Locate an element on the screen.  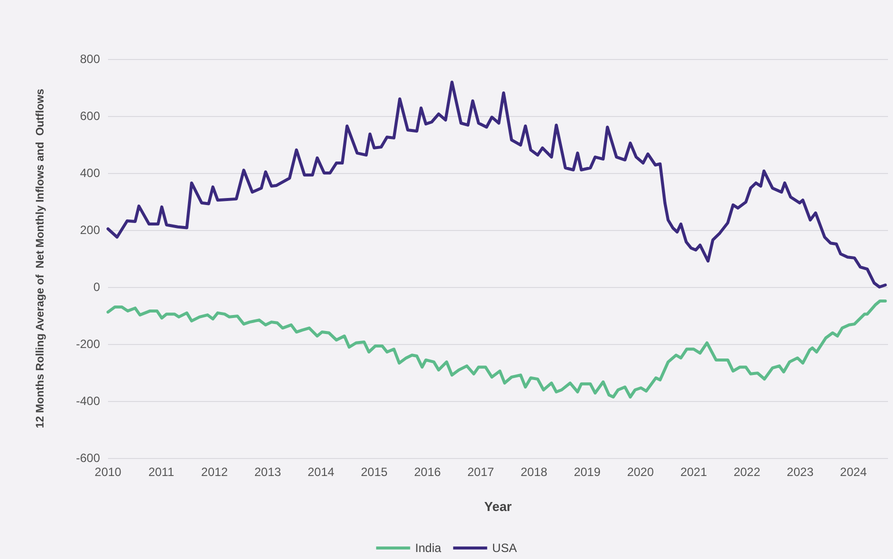
x-tick-label: 2023 is located at coordinates (800, 472).